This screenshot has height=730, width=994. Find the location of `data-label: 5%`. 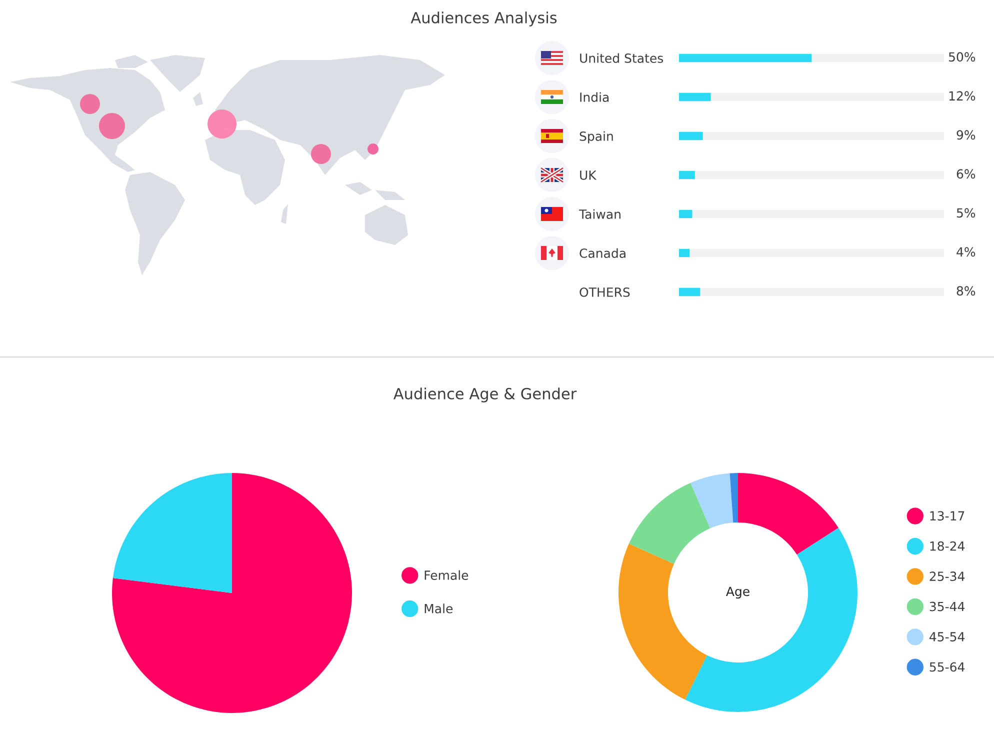

data-label: 5% is located at coordinates (966, 213).